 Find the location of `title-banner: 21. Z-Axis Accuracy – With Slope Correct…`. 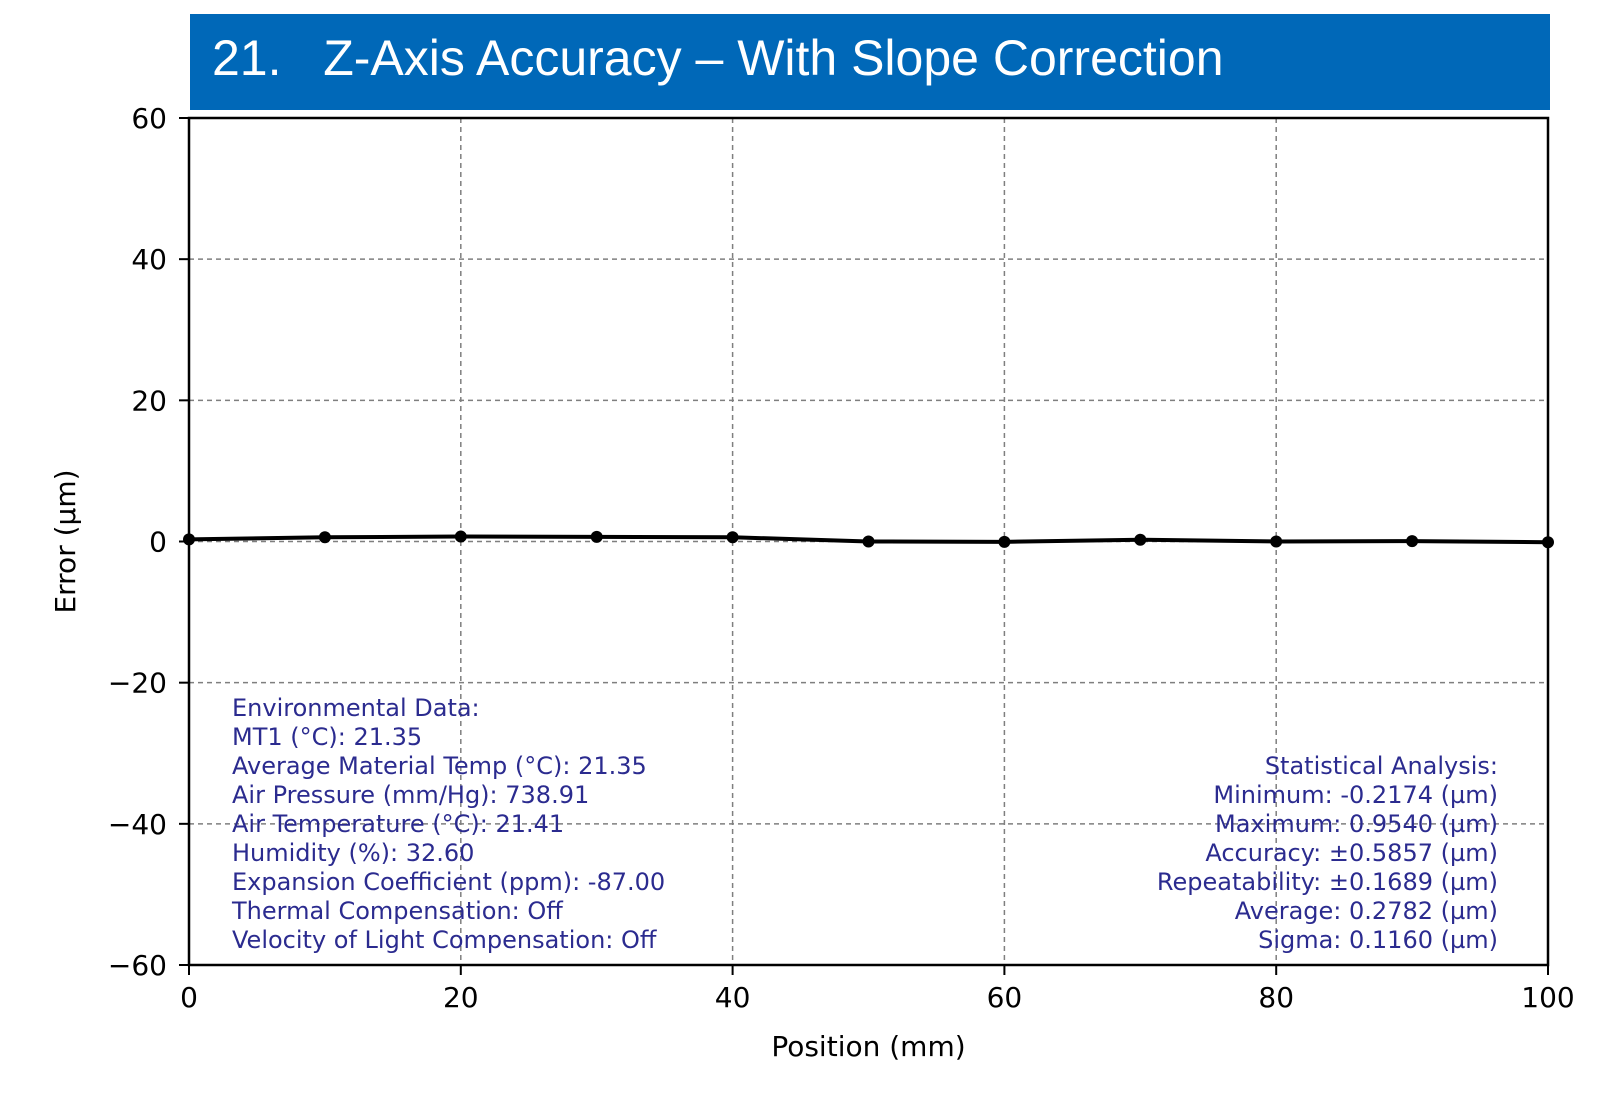

title-banner: 21. Z-Axis Accuracy – With Slope Correct… is located at coordinates (870, 62).